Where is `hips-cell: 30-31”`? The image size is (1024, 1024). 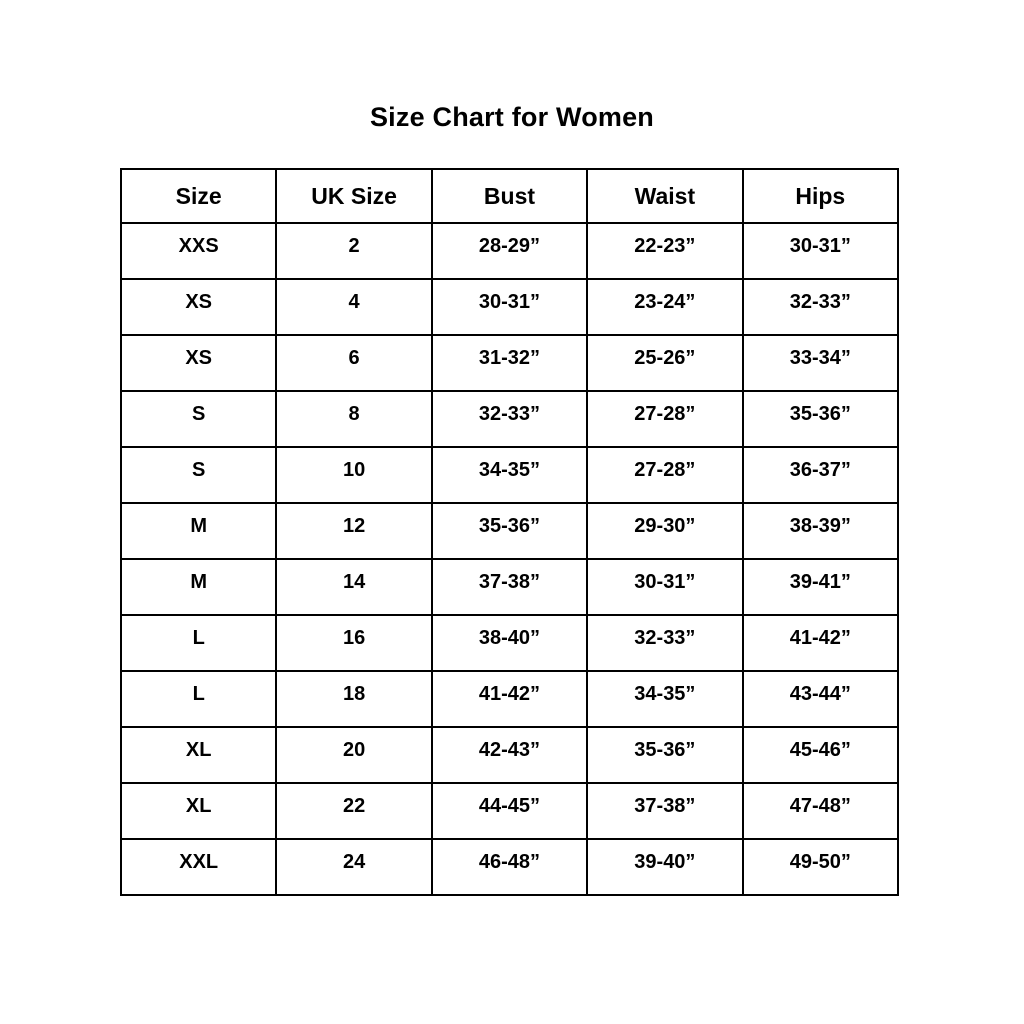
hips-cell: 30-31” is located at coordinates (820, 251).